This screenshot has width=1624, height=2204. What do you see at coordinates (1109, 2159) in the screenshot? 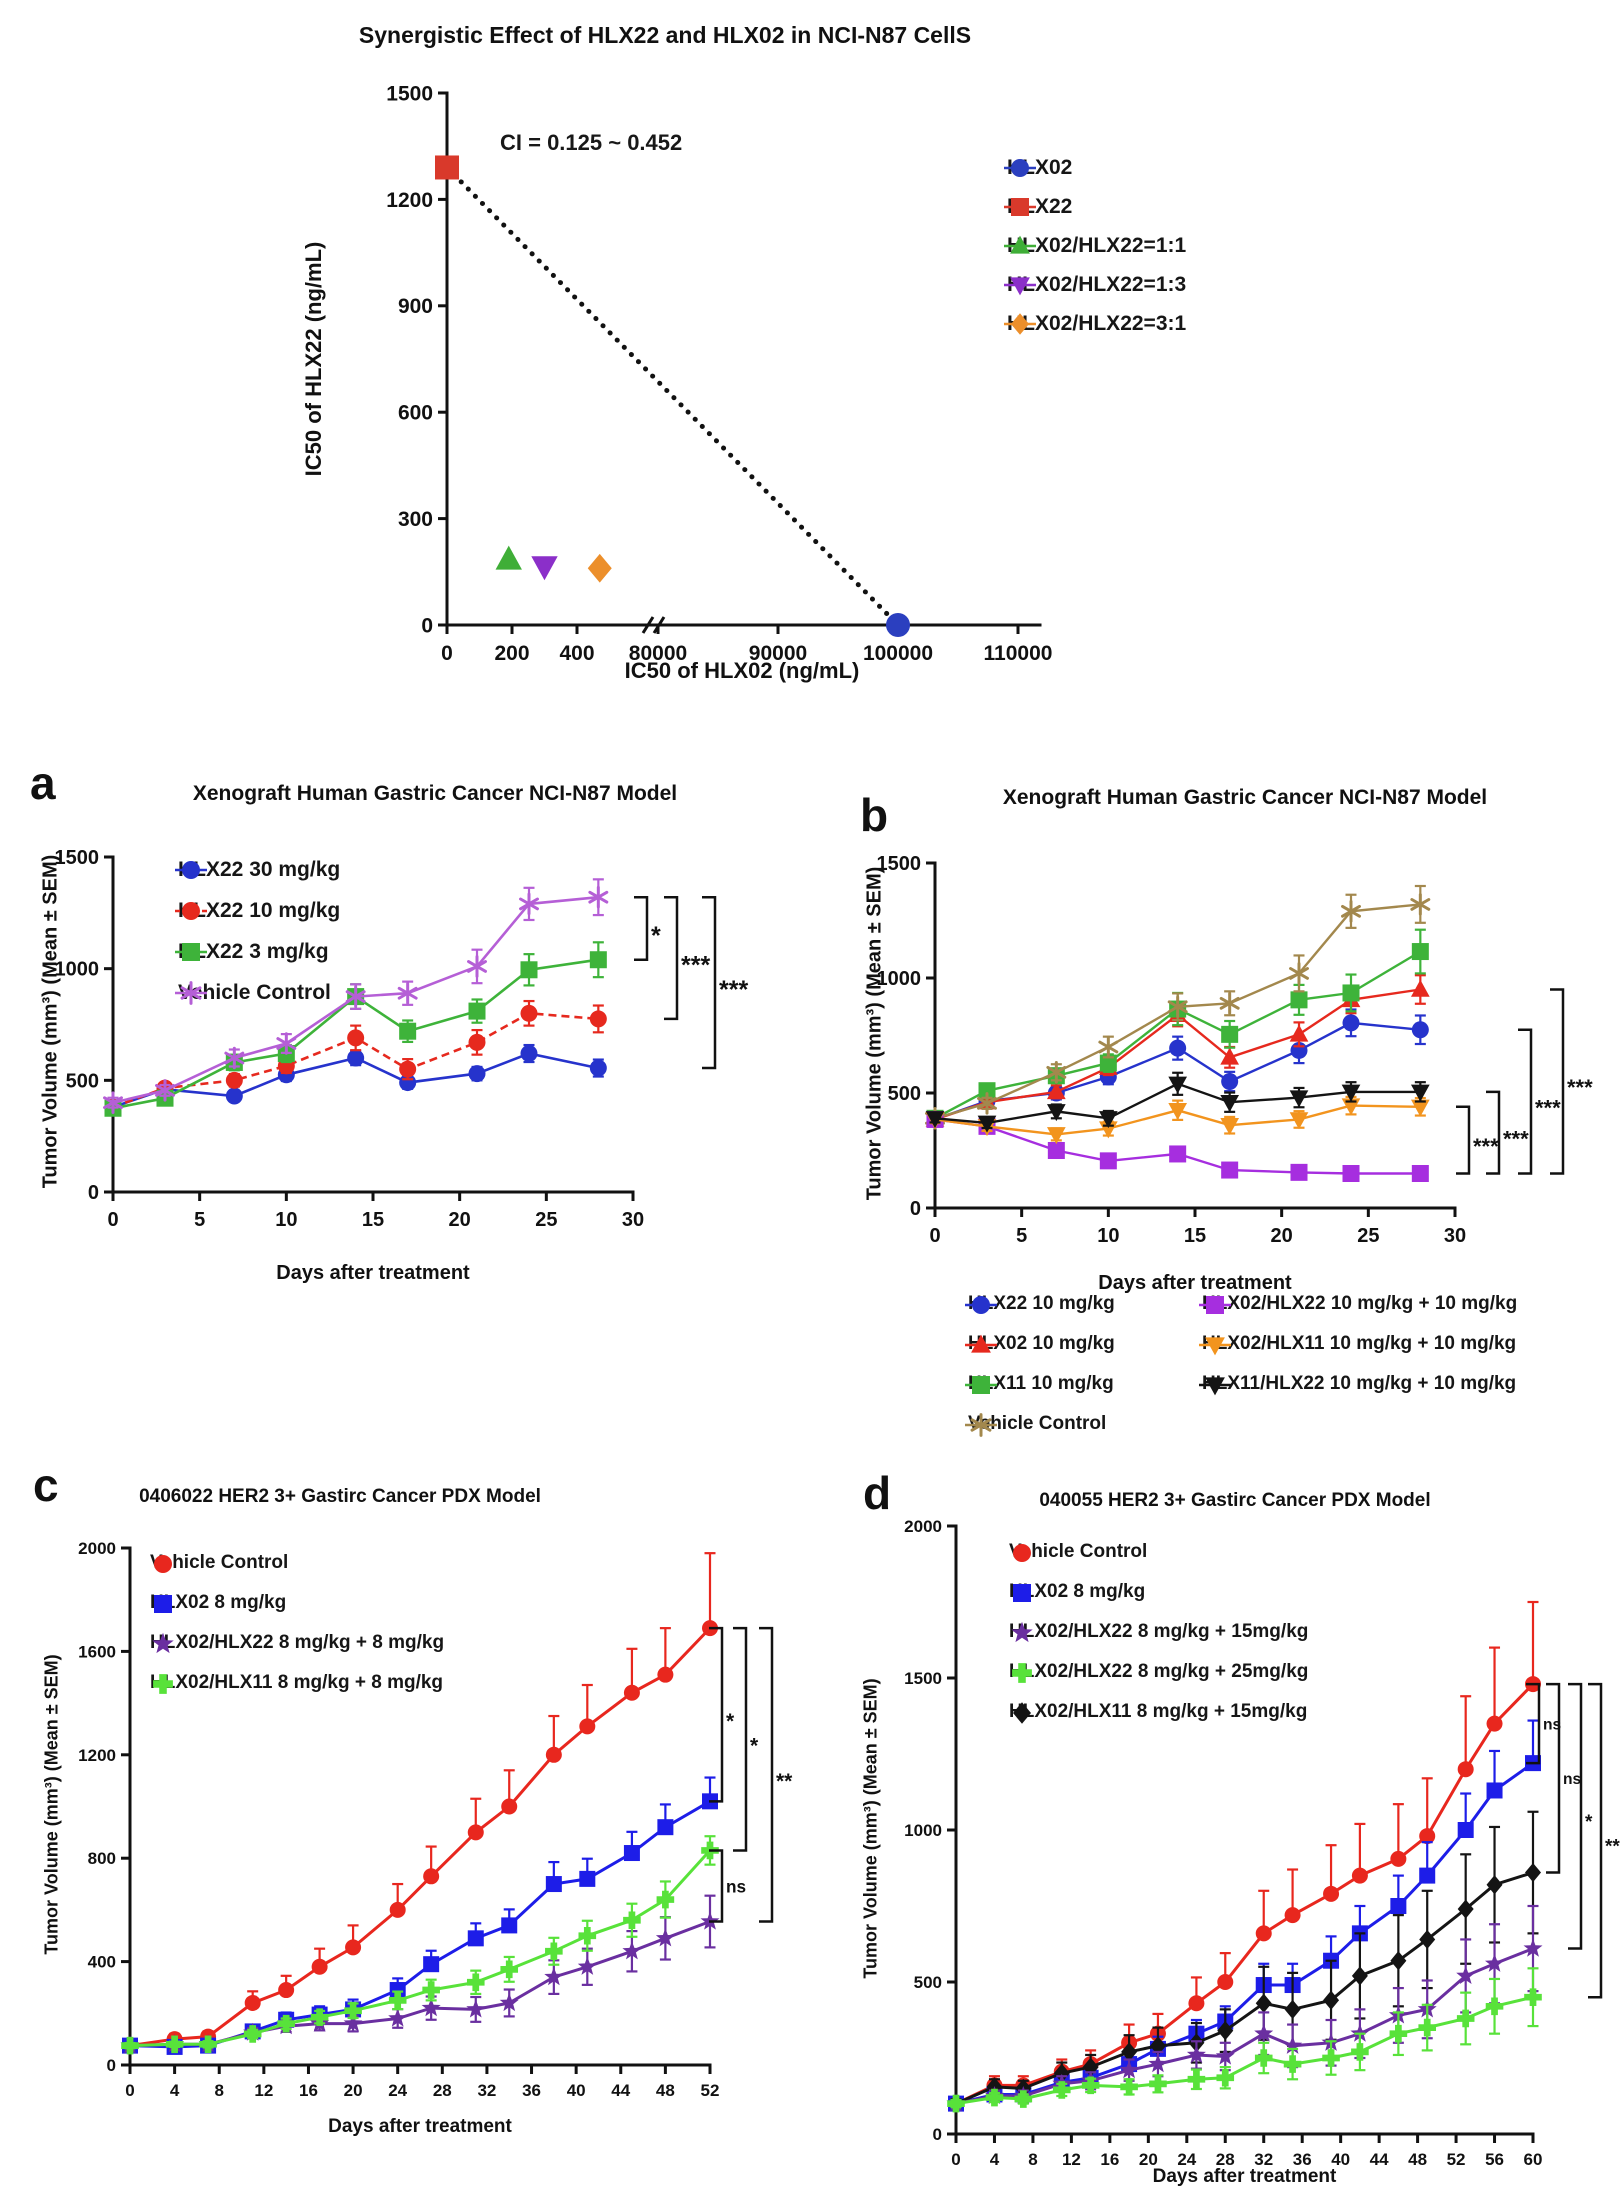
I see `svg-text: 16` at bounding box center [1109, 2159].